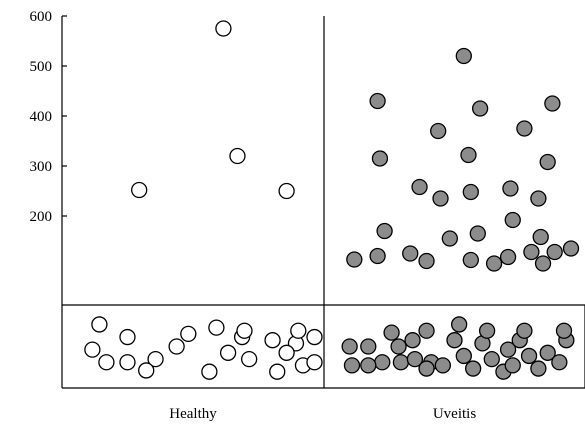 This screenshot has width=585, height=427. What do you see at coordinates (41, 217) in the screenshot?
I see `y-tick-label: 200` at bounding box center [41, 217].